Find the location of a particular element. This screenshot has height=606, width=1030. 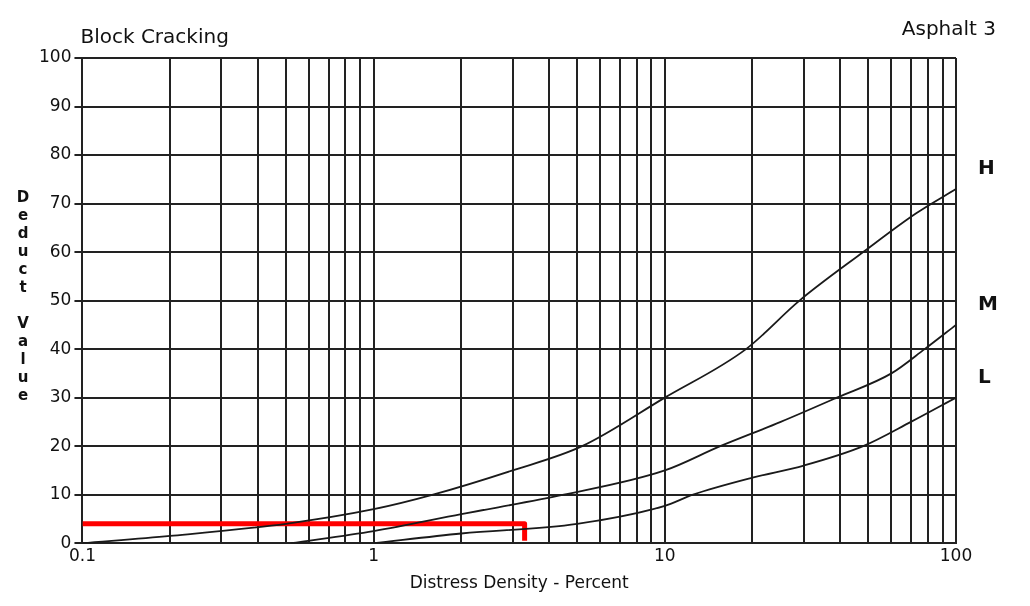

y-tick-label: 70 is located at coordinates (60, 201).